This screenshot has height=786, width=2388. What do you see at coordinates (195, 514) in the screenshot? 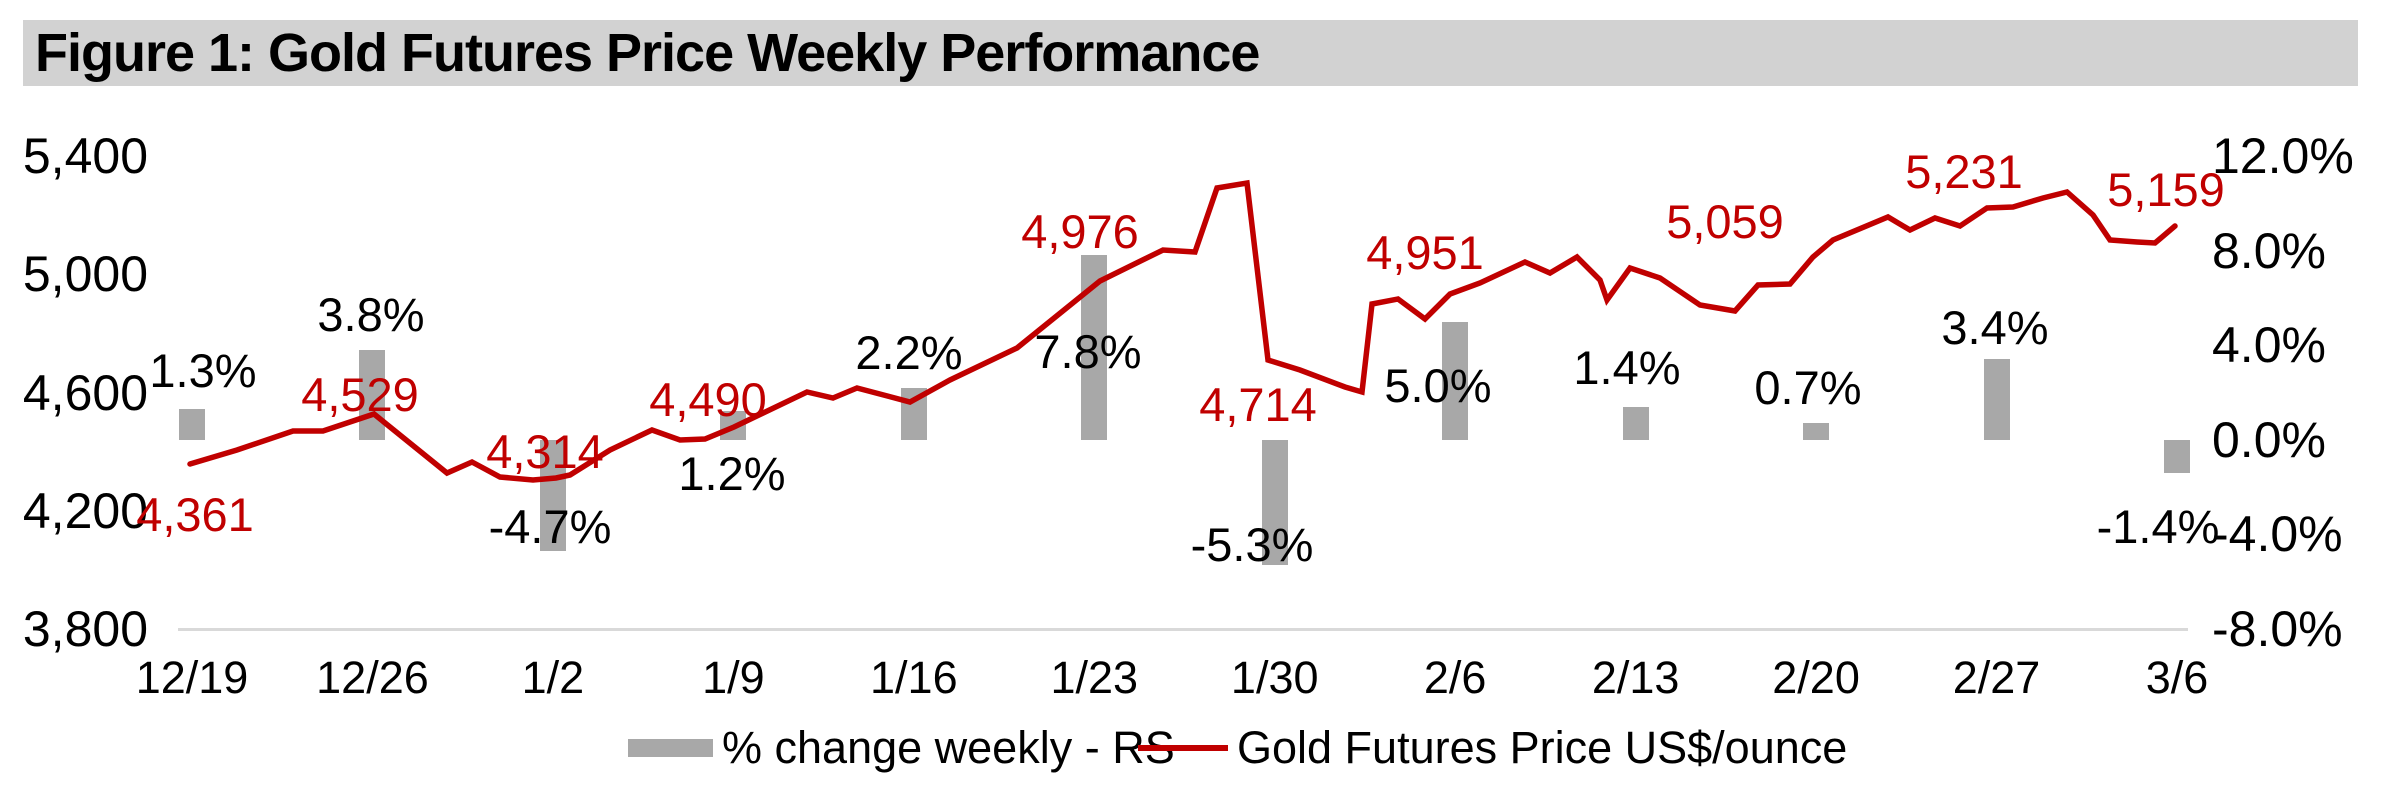
I see `price-label: 4,361` at bounding box center [195, 514].